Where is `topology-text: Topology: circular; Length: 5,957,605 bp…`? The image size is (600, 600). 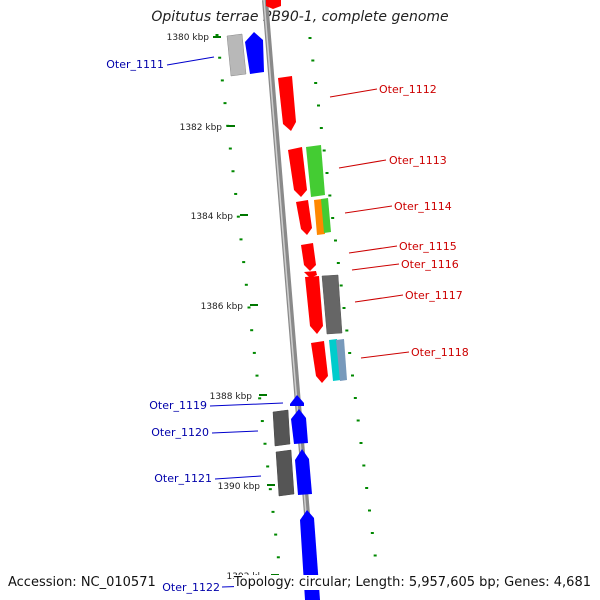
topology-text: Topology: circular; Length: 5,957,605 bp… is located at coordinates (412, 582).